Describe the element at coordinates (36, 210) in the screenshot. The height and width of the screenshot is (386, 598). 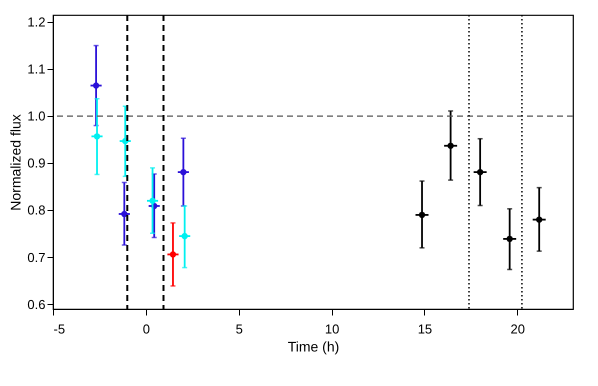
I see `y-tick-label: 0.8` at that location.